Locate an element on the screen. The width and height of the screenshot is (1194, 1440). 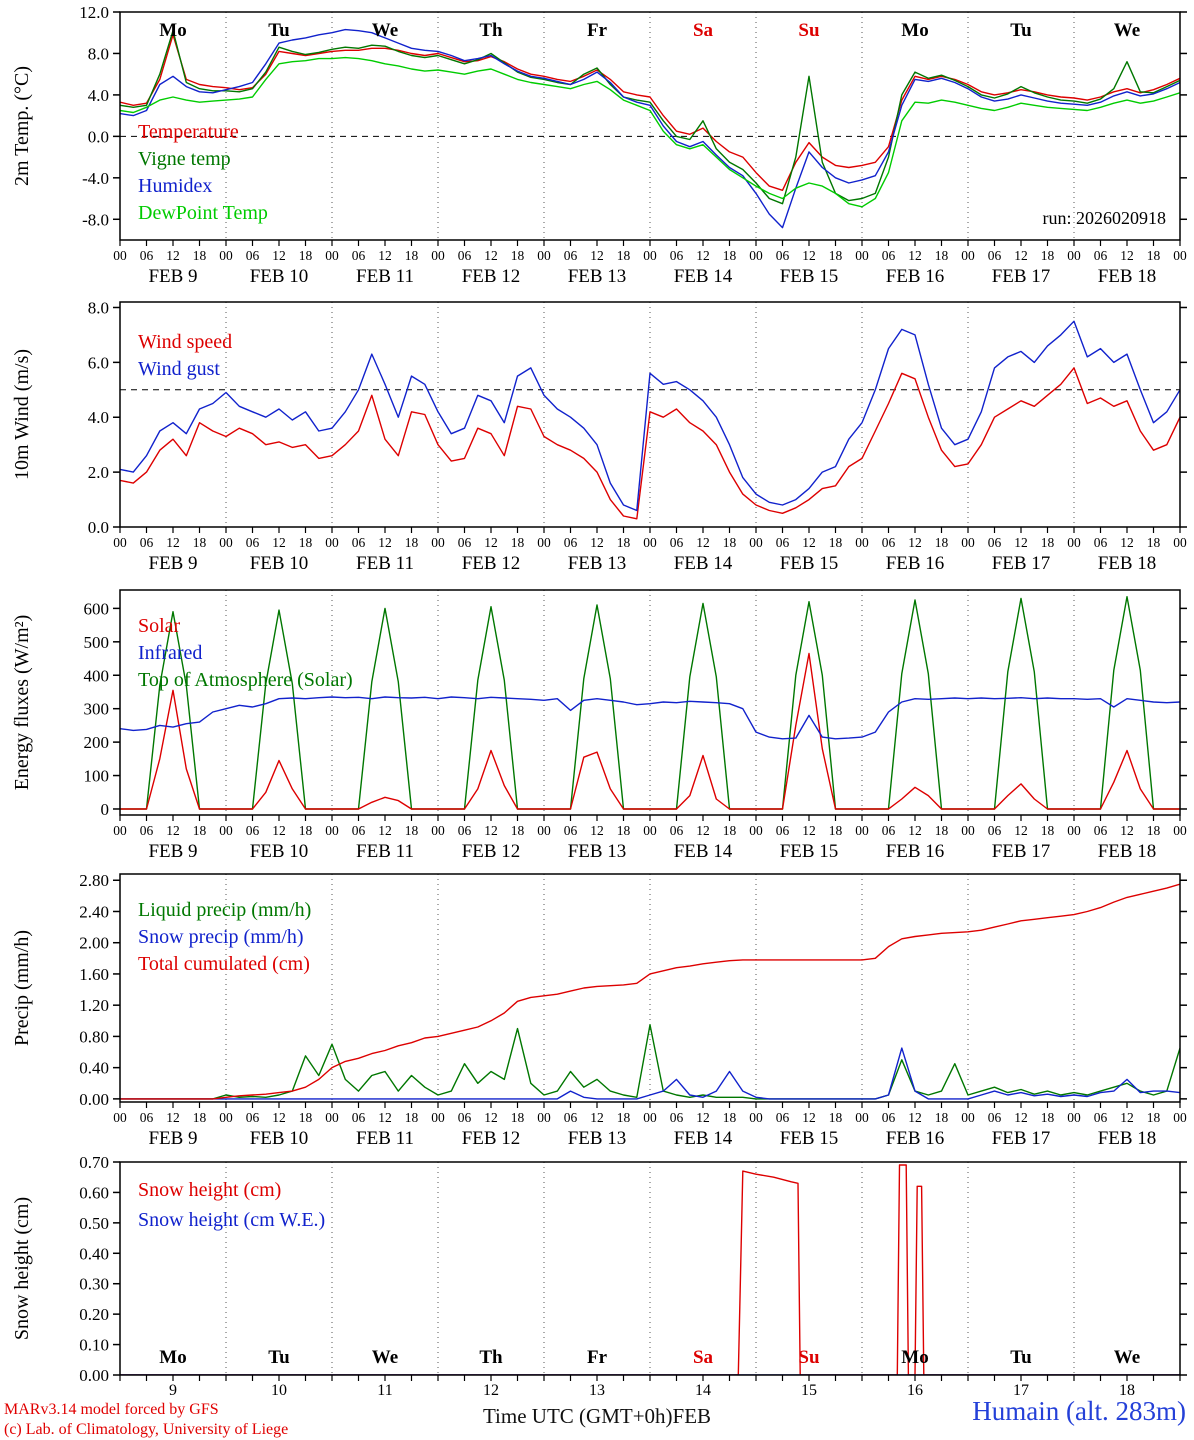
series-vigne-temp is located at coordinates (650, 117).